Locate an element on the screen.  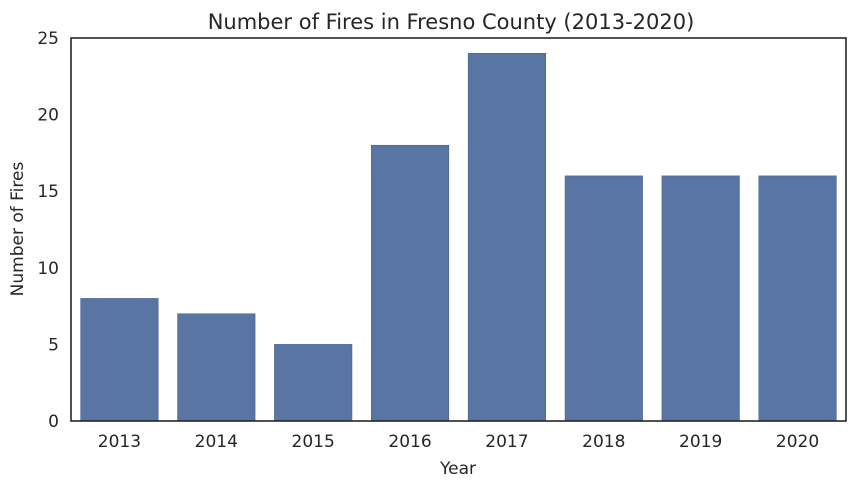
y-tick-label: 10 is located at coordinates (48, 269).